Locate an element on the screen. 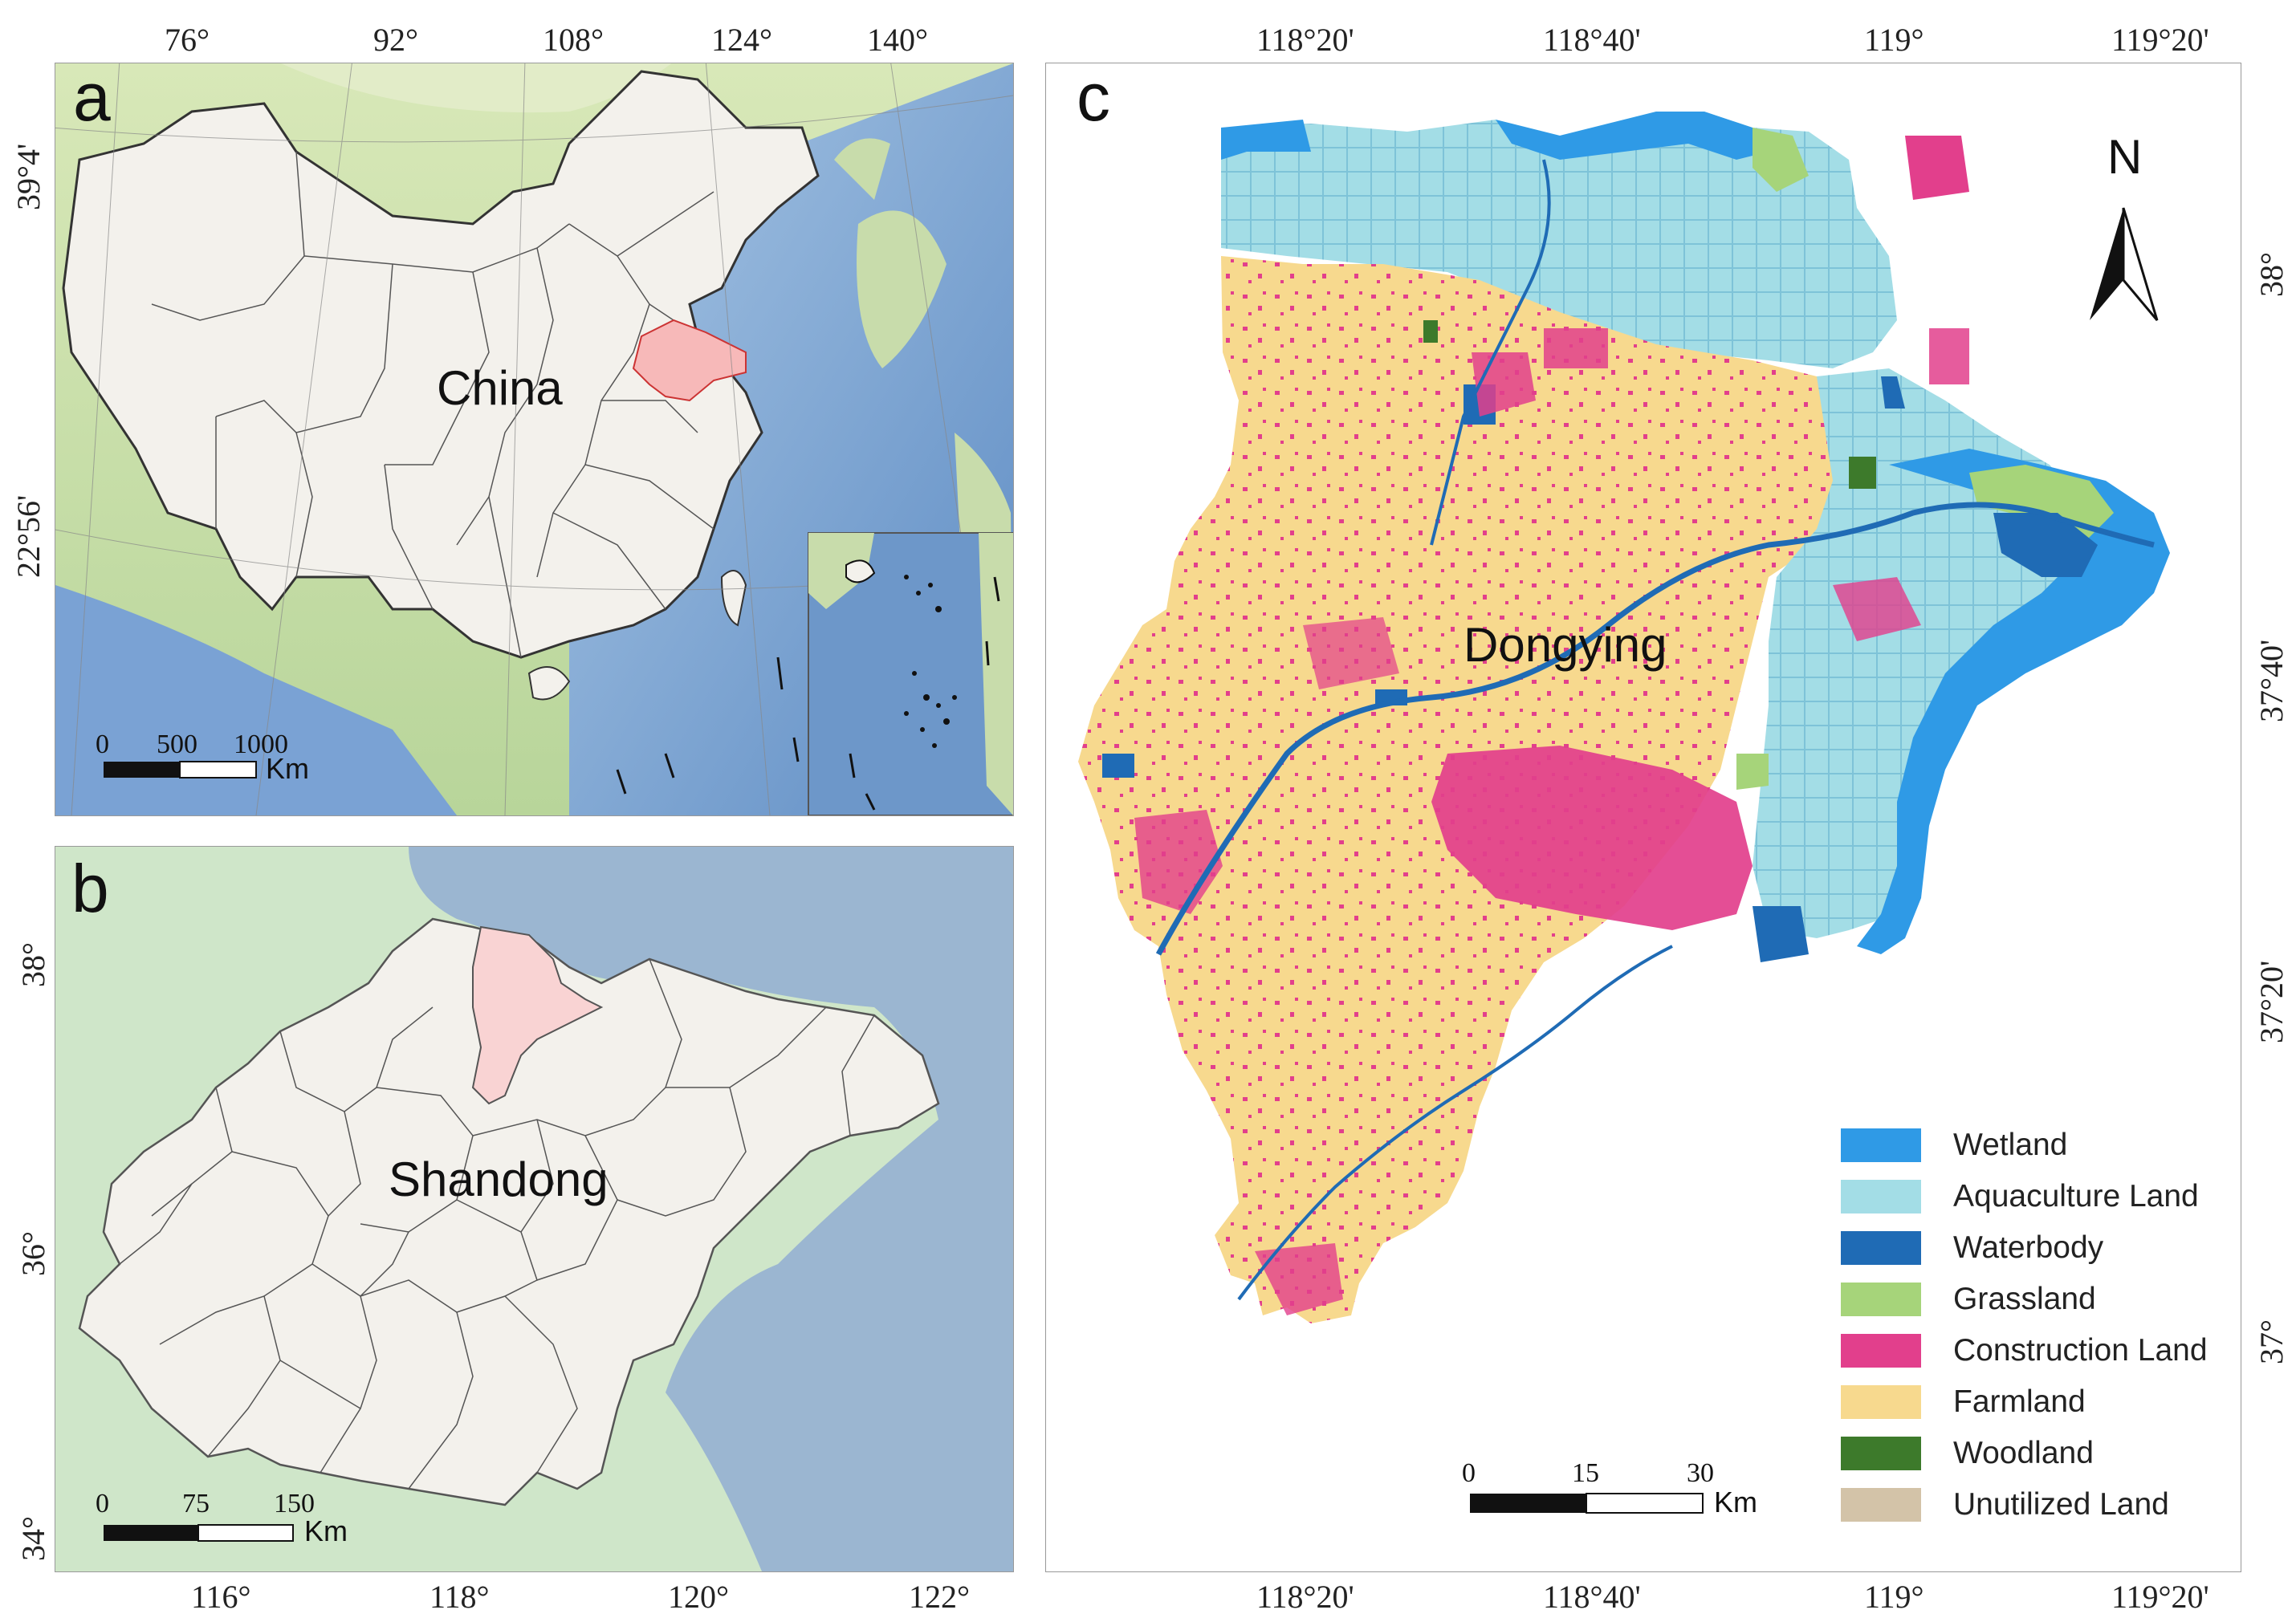 The height and width of the screenshot is (1622, 2296). legend-swatch-grassland is located at coordinates (1881, 1299).